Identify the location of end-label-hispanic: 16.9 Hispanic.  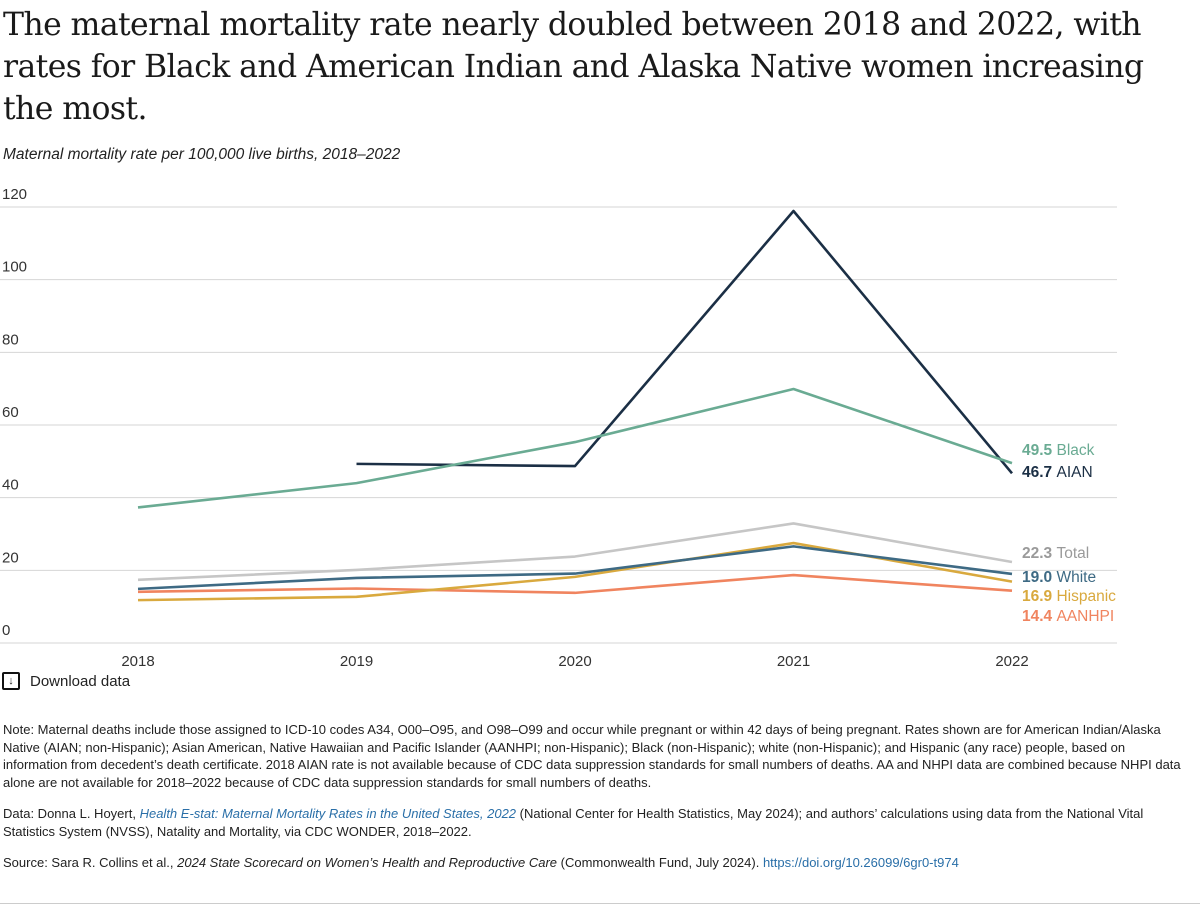
(1069, 596).